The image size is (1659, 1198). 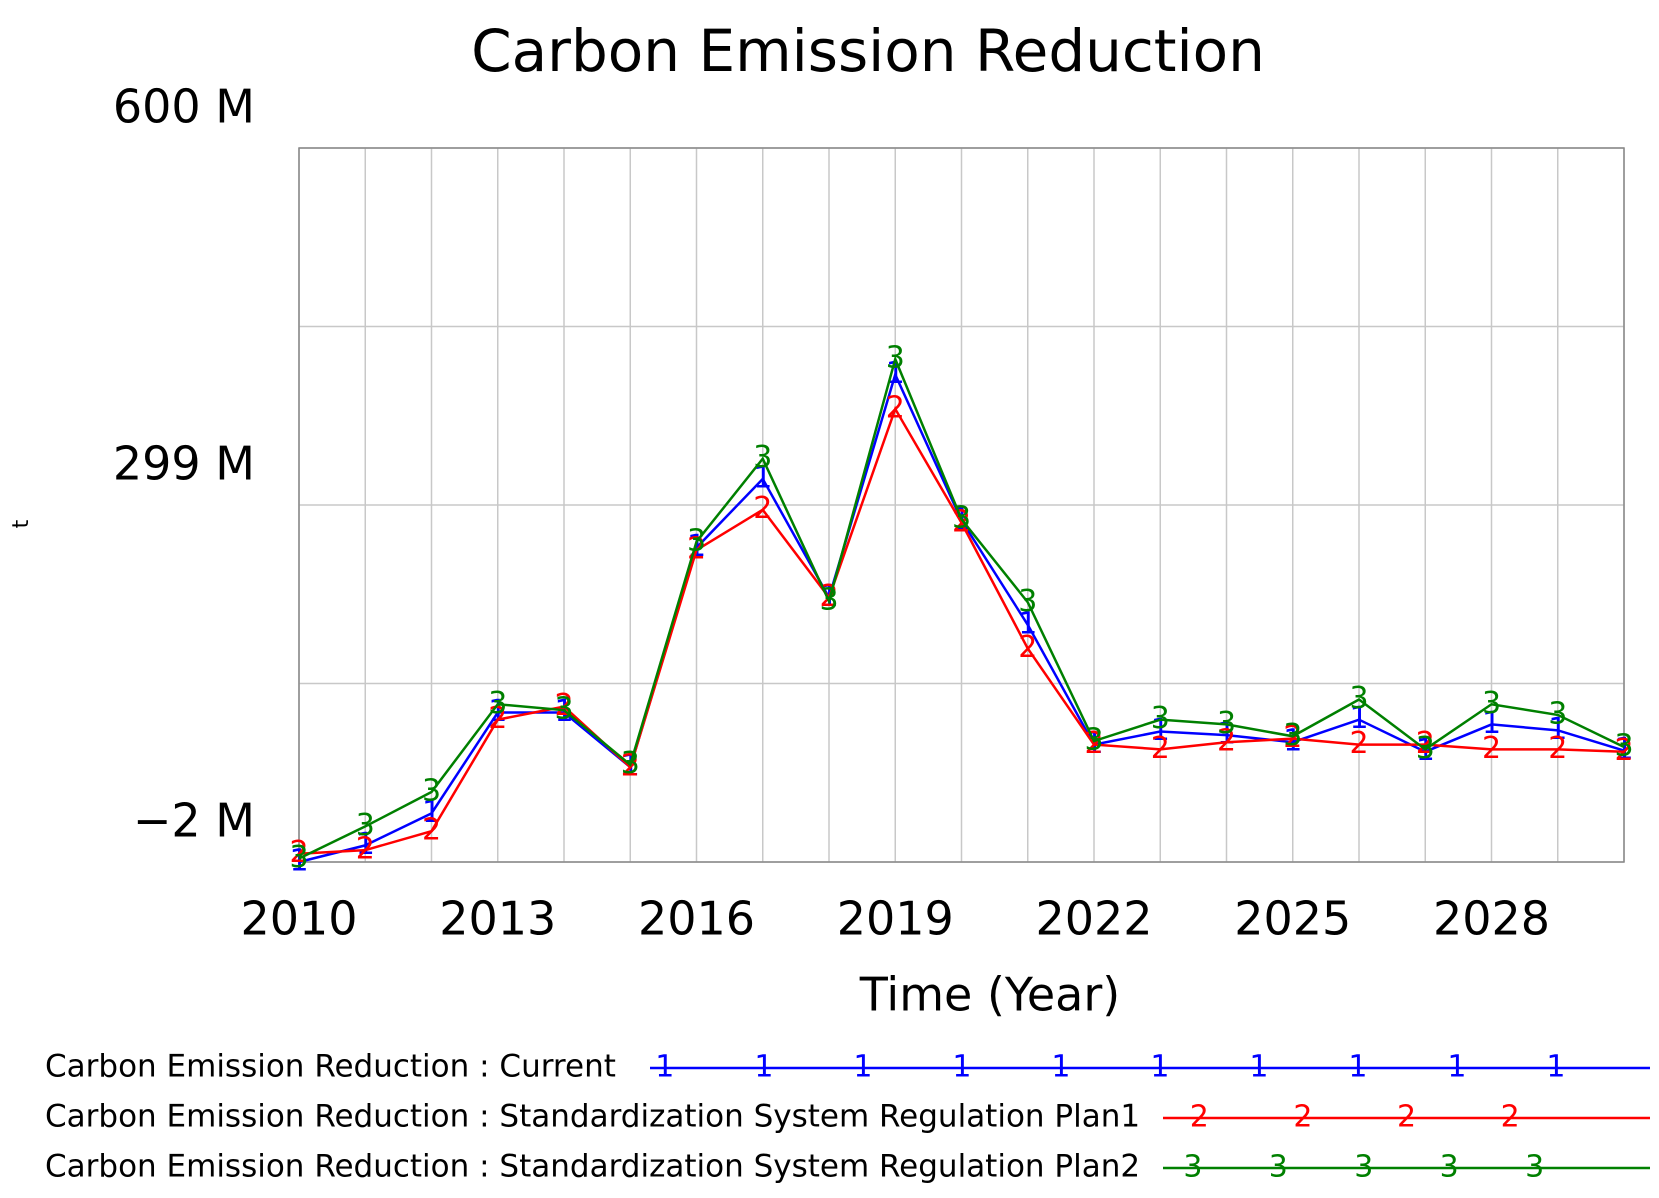 What do you see at coordinates (184, 107) in the screenshot?
I see `y-tick-label: 600 M` at bounding box center [184, 107].